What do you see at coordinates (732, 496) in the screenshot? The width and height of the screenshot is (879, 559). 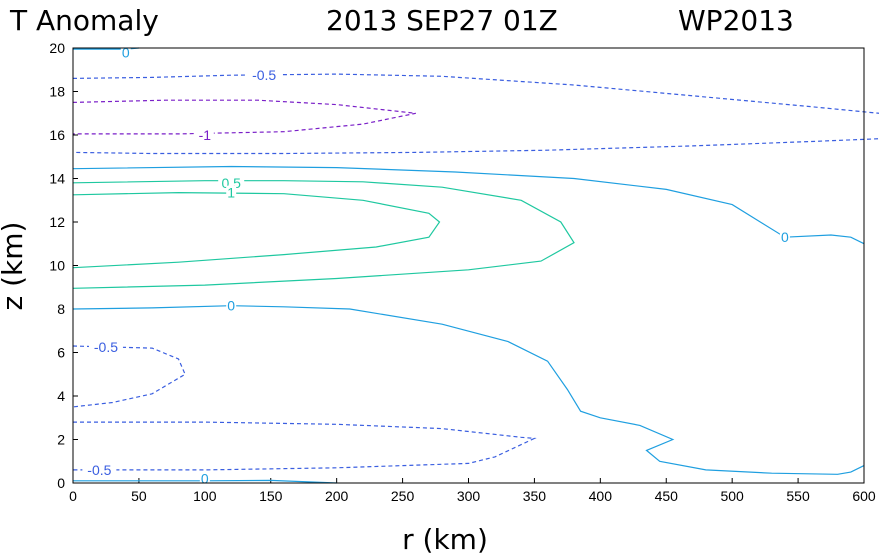 I see `x-tick-label: 500` at bounding box center [732, 496].